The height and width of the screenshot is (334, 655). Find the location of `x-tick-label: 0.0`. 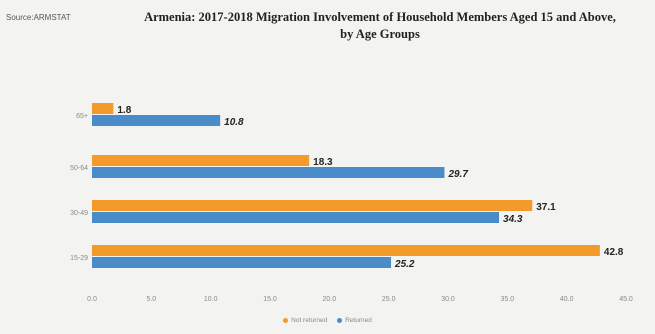

x-tick-label: 0.0 is located at coordinates (92, 299).